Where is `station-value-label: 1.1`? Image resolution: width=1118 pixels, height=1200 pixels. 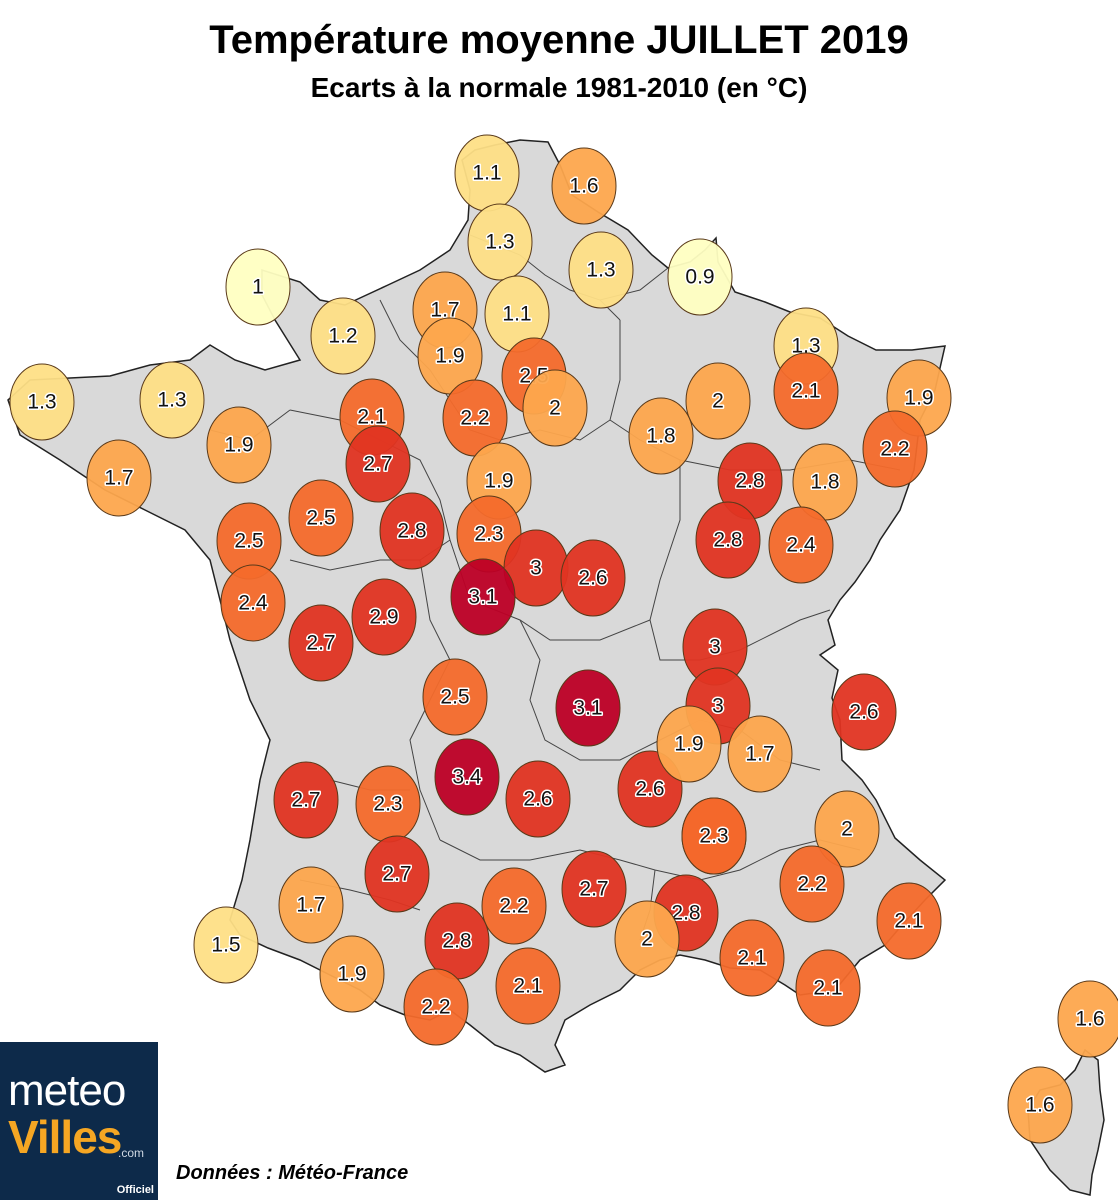
station-value-label: 1.1 is located at coordinates (516, 314).